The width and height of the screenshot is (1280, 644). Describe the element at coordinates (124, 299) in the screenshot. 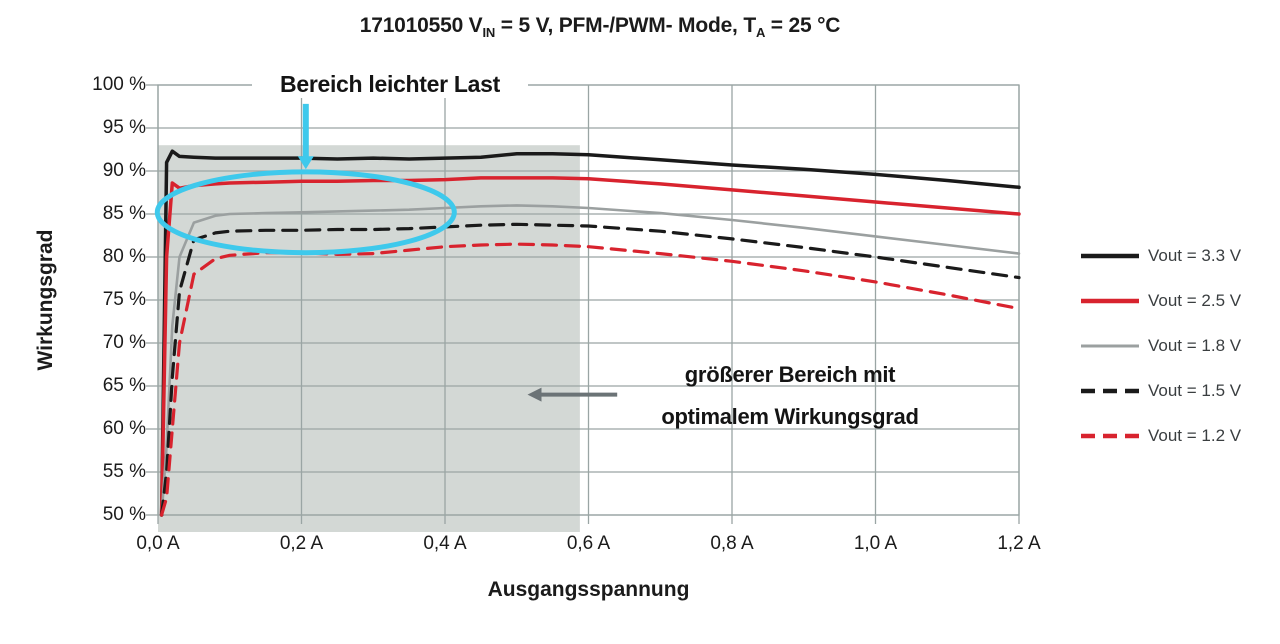

I see `y-tick-label: 75 %` at that location.